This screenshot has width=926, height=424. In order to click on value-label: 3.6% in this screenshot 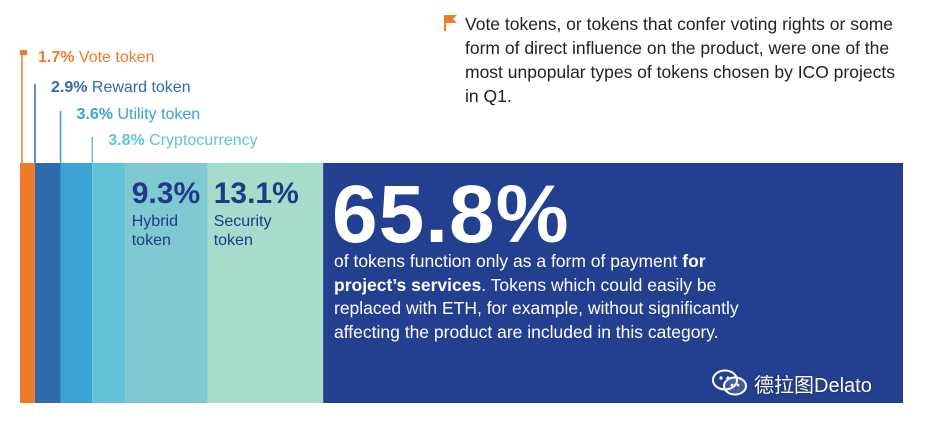, I will do `click(95, 114)`.